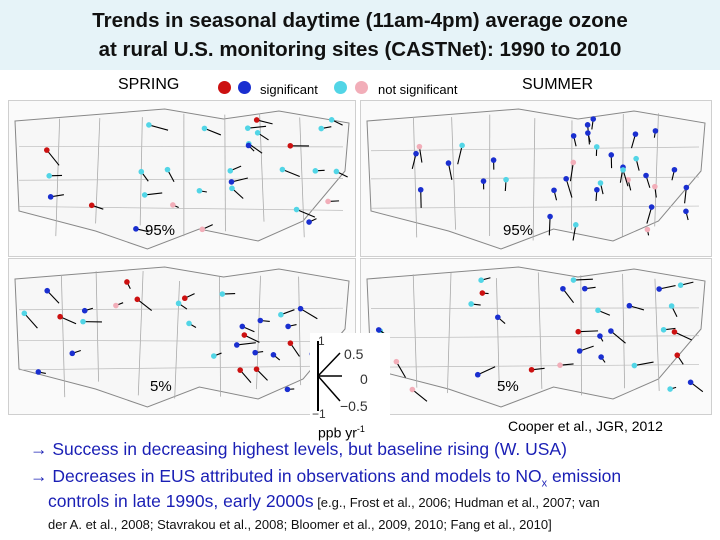 This screenshot has height=540, width=720. Describe the element at coordinates (181, 501) in the screenshot. I see `bullet-2-cont-text: controls in late 1990s, early 2000s` at that location.